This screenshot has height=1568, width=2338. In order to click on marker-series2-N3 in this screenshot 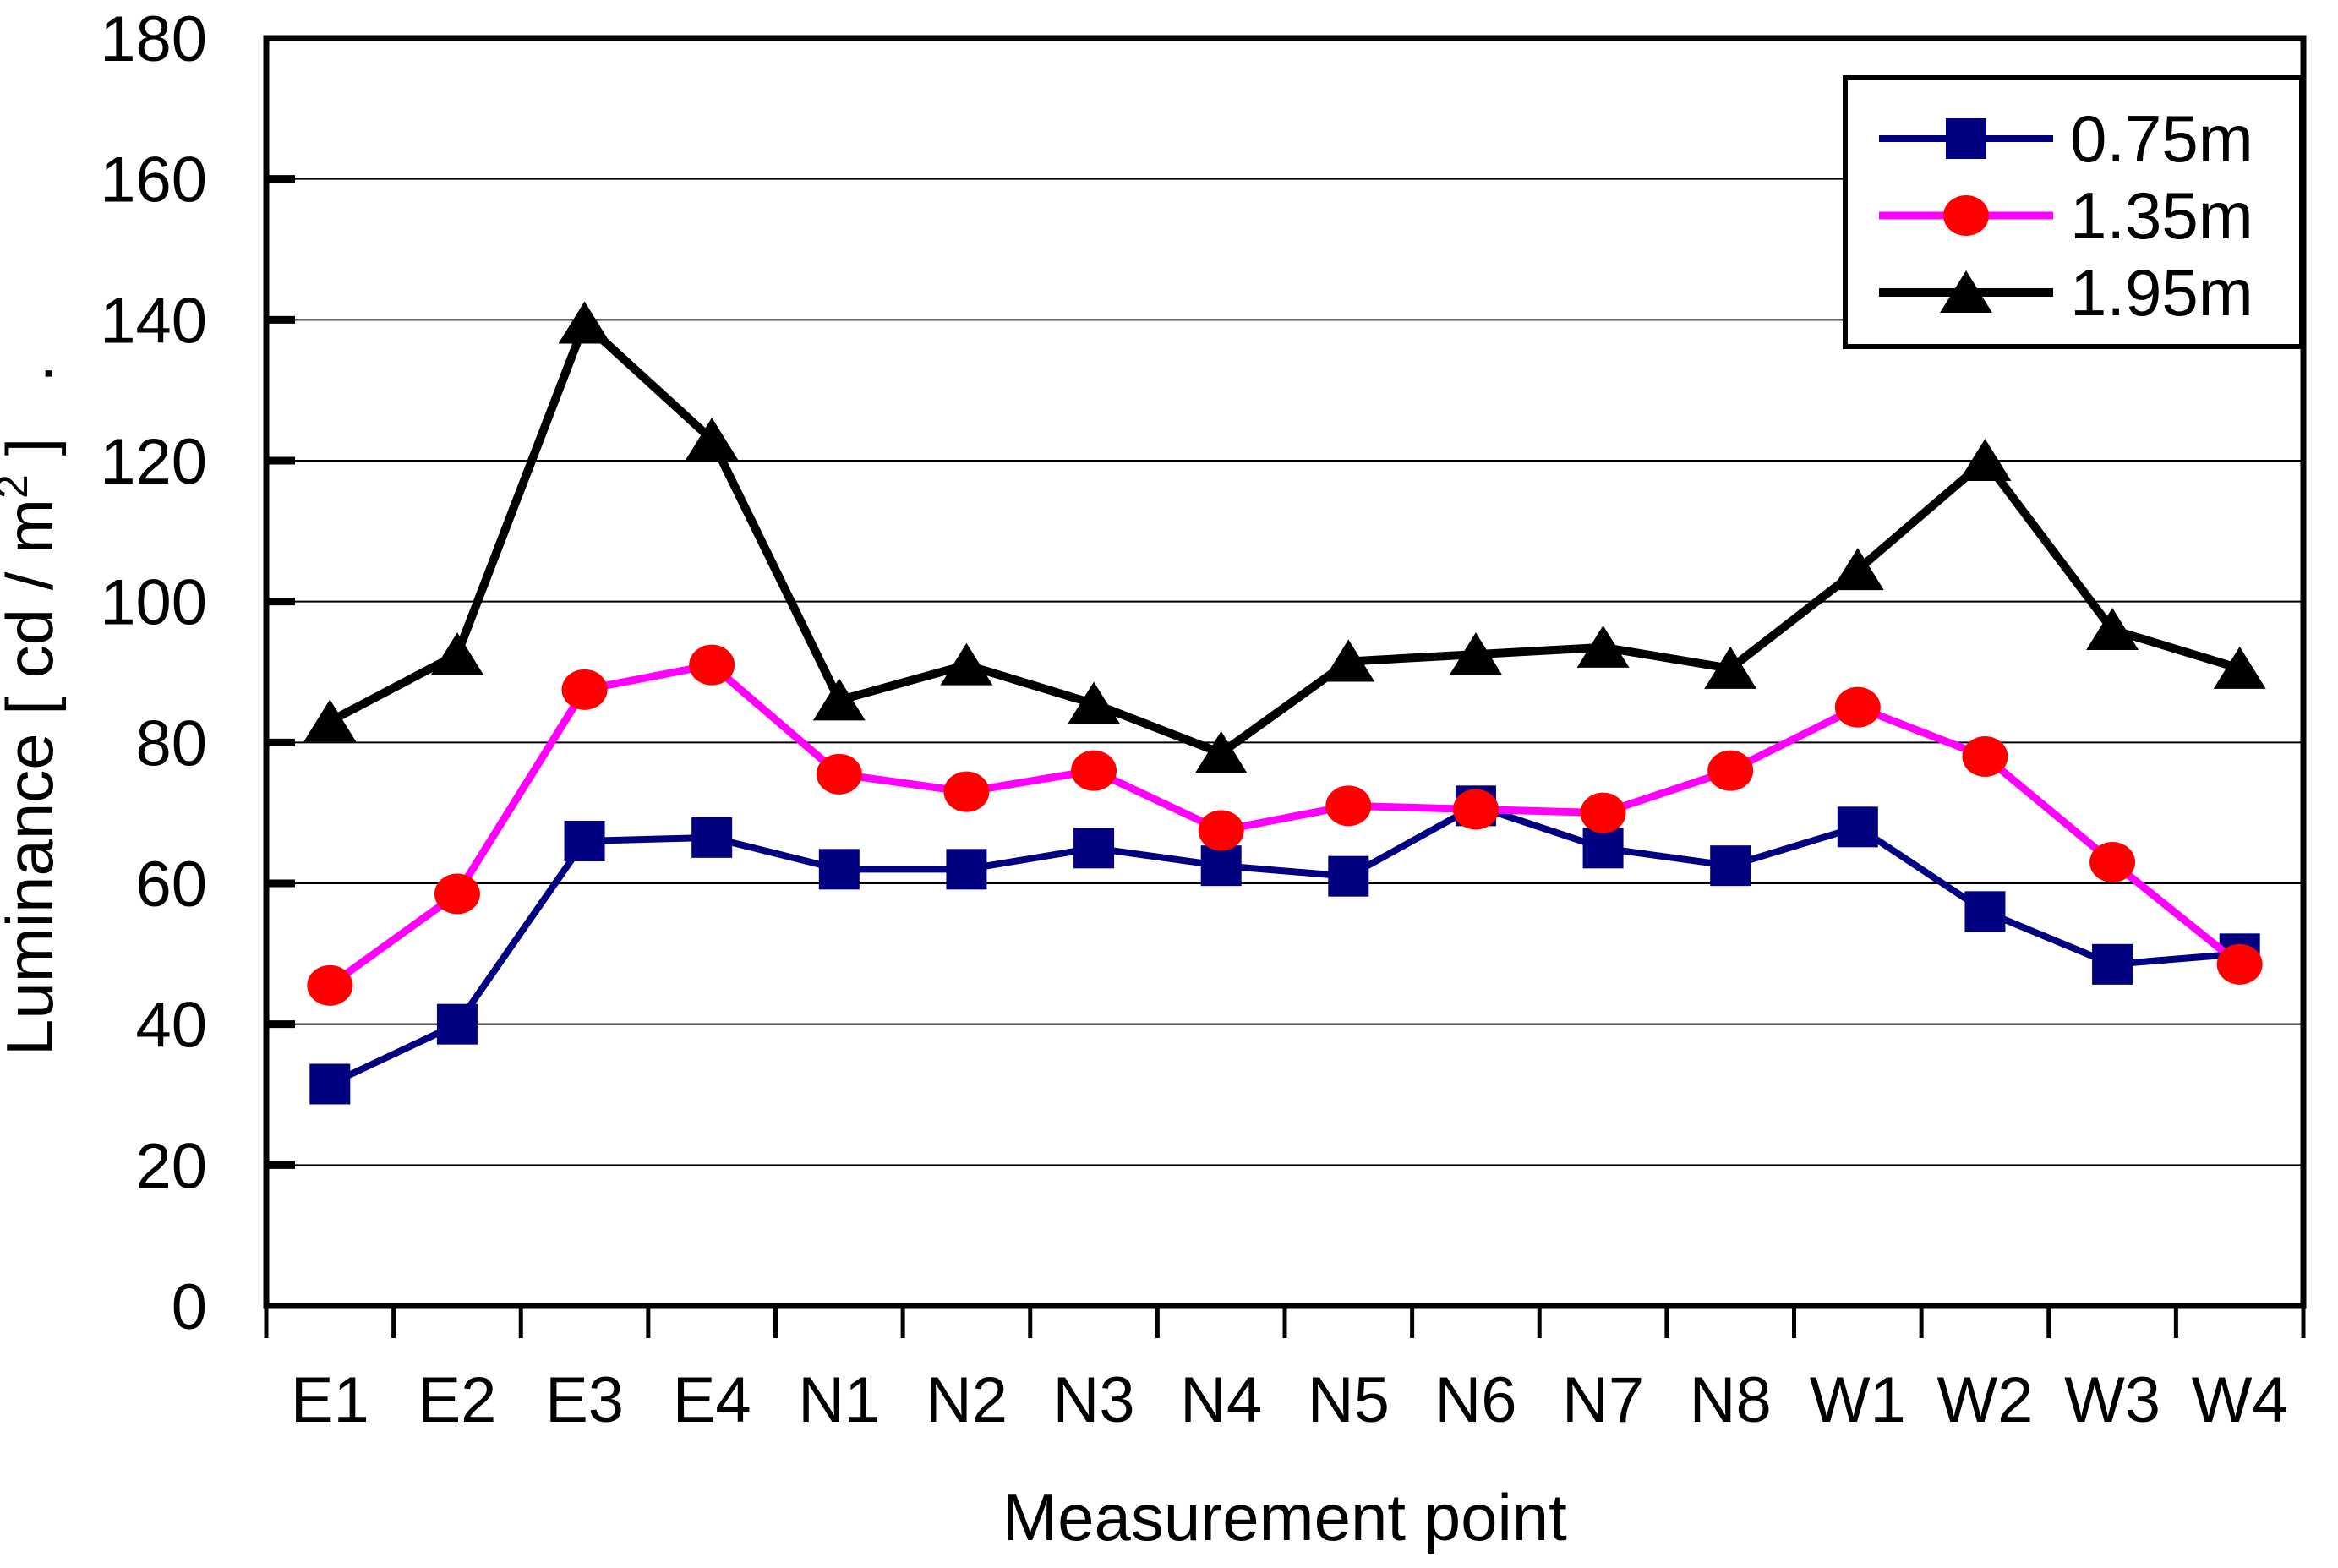, I will do `click(1094, 702)`.